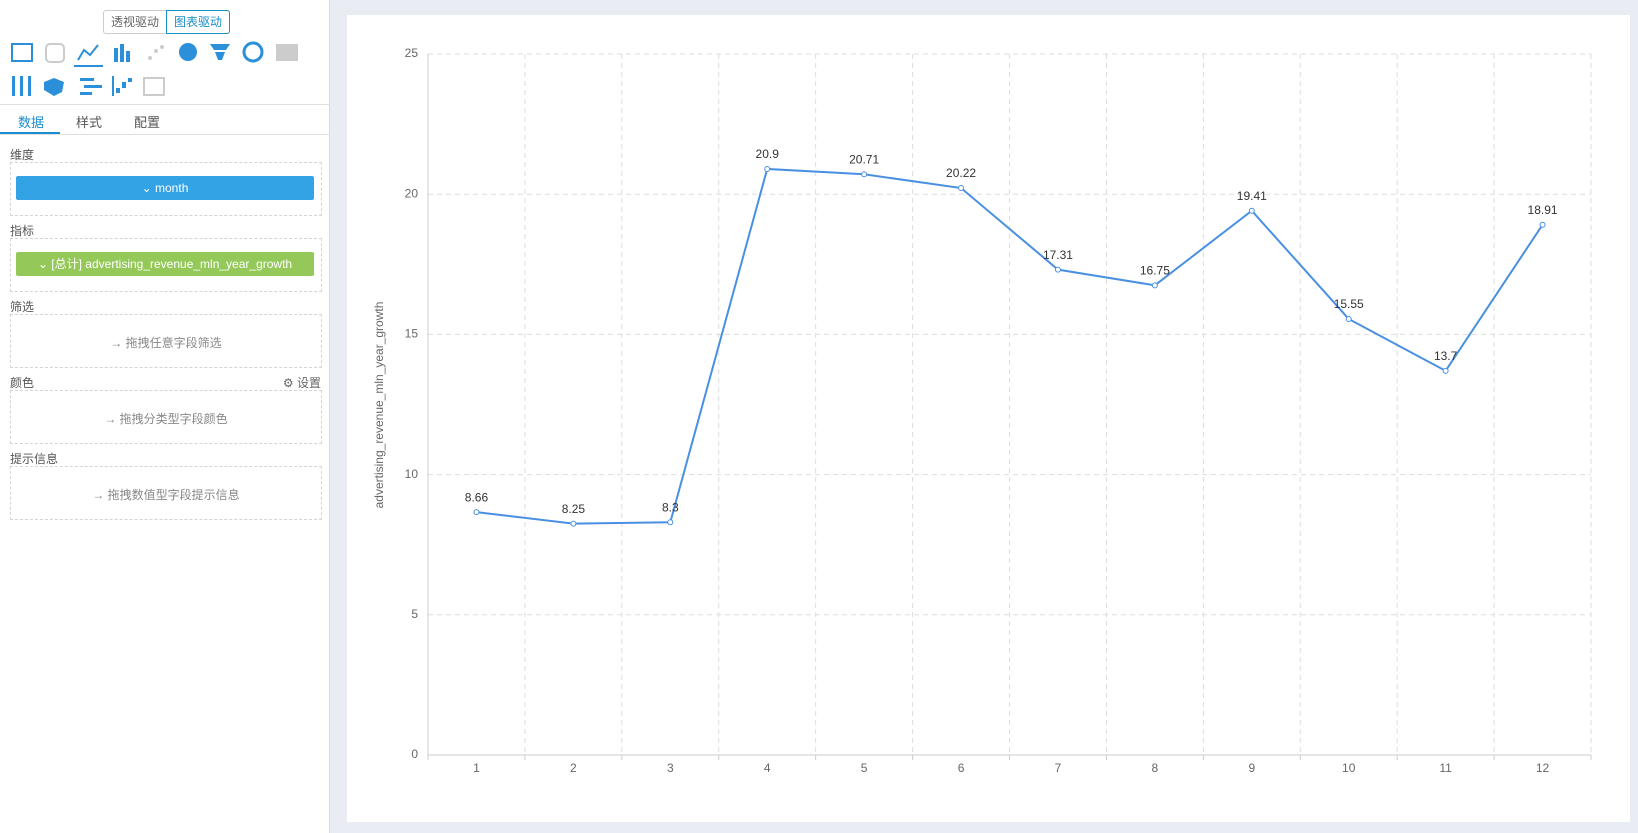 This screenshot has width=1638, height=833. Describe the element at coordinates (412, 474) in the screenshot. I see `y-tick-label: 10` at that location.